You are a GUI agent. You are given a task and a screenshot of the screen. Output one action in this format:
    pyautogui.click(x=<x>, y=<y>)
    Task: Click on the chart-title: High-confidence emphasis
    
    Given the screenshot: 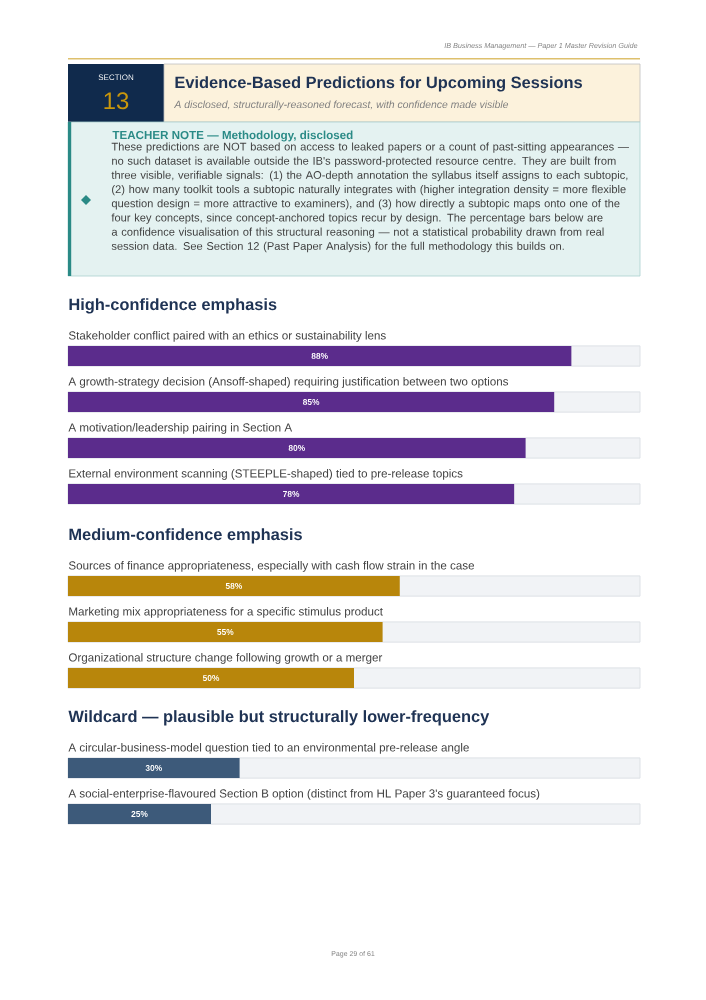 What is the action you would take?
    pyautogui.click(x=173, y=306)
    